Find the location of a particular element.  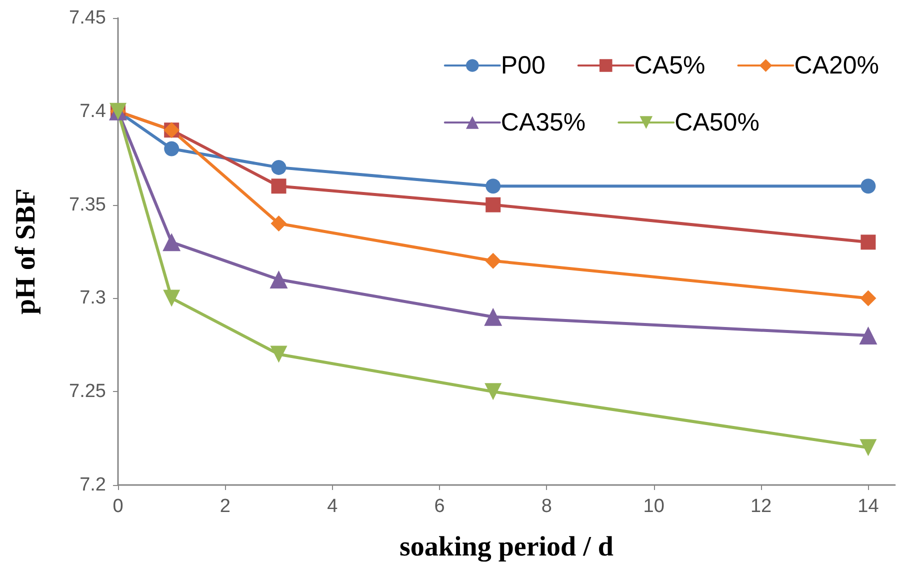

y-tick-label: 7.25 is located at coordinates (87, 391).